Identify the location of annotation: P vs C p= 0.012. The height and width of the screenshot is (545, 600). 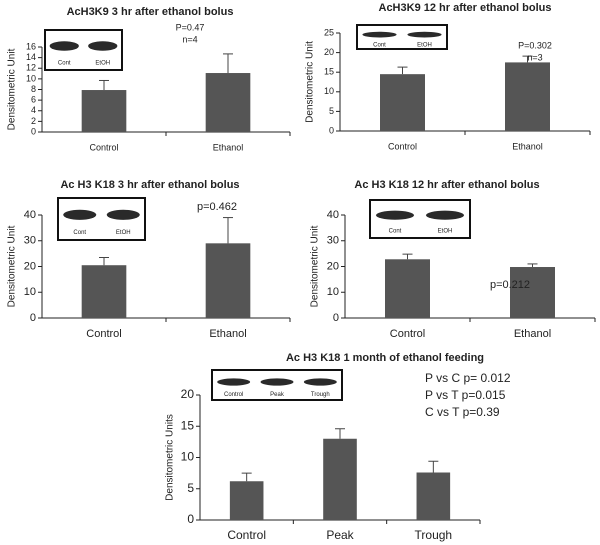
(468, 378).